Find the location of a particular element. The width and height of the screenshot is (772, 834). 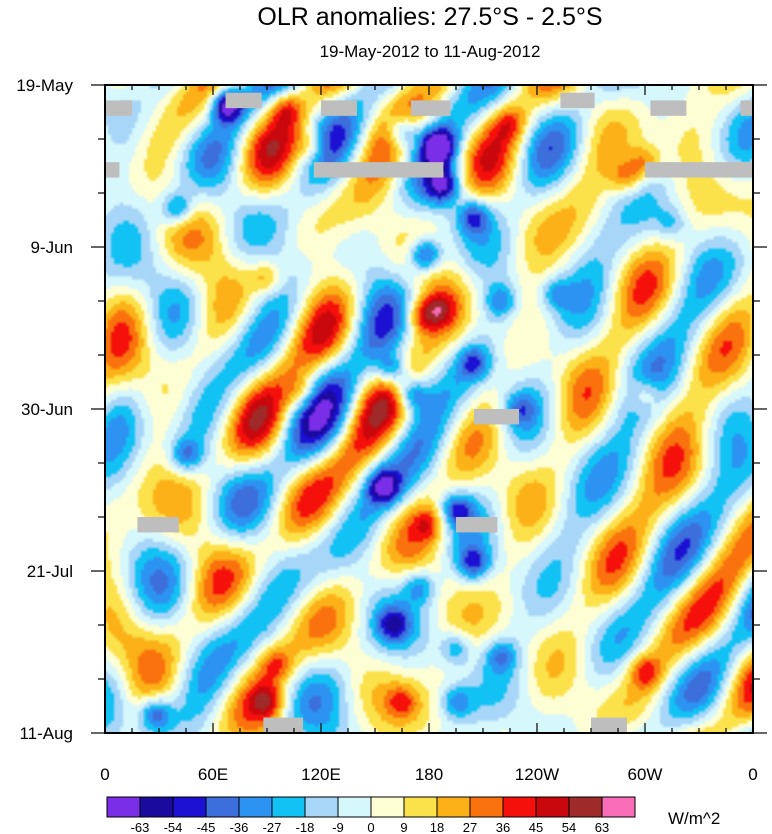

chart-subtitle: 19-May-2012 to 11-Aug-2012 is located at coordinates (430, 51).